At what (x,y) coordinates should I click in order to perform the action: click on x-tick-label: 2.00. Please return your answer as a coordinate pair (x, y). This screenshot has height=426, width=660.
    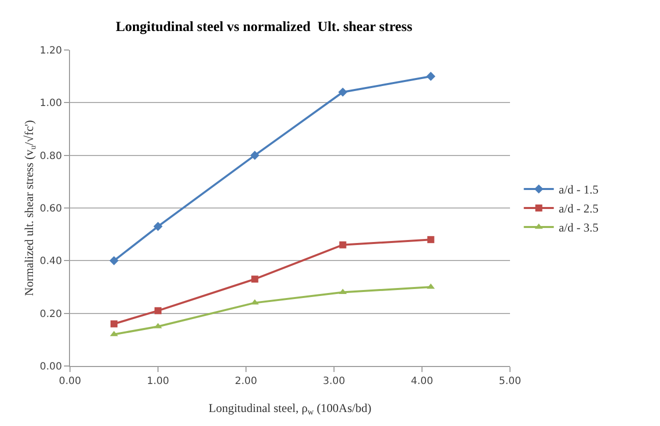
    Looking at the image, I should click on (246, 381).